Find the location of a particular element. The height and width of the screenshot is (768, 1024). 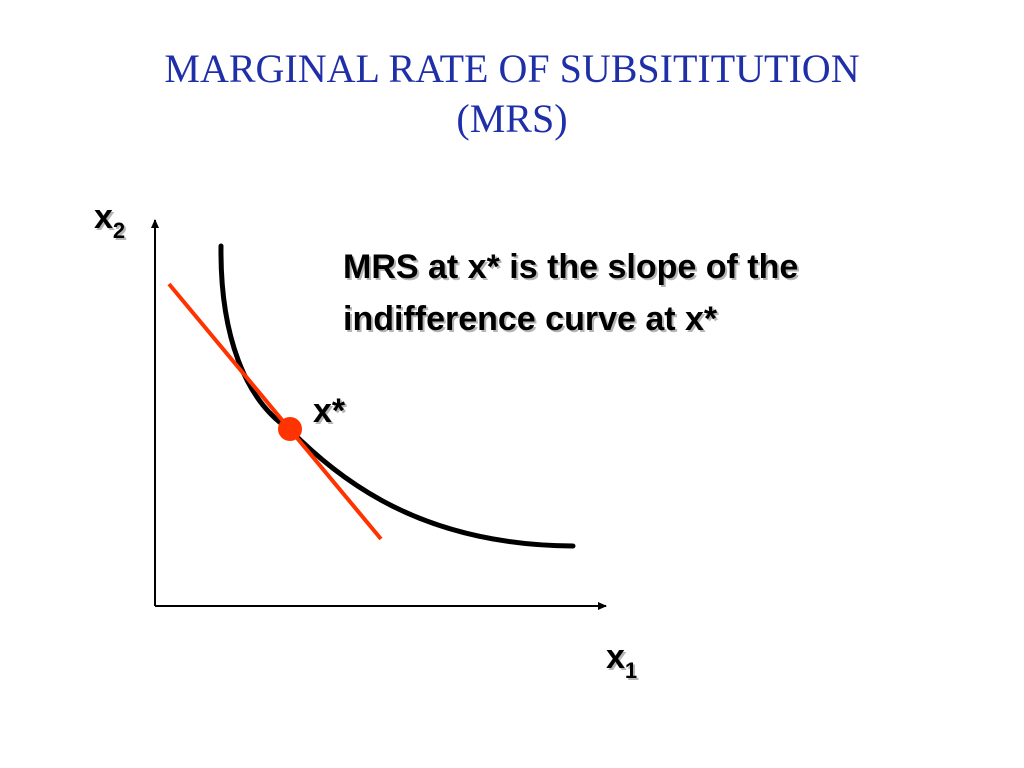

annotation-line-1-shadow: MRS at x* is the slope of the is located at coordinates (572, 269).